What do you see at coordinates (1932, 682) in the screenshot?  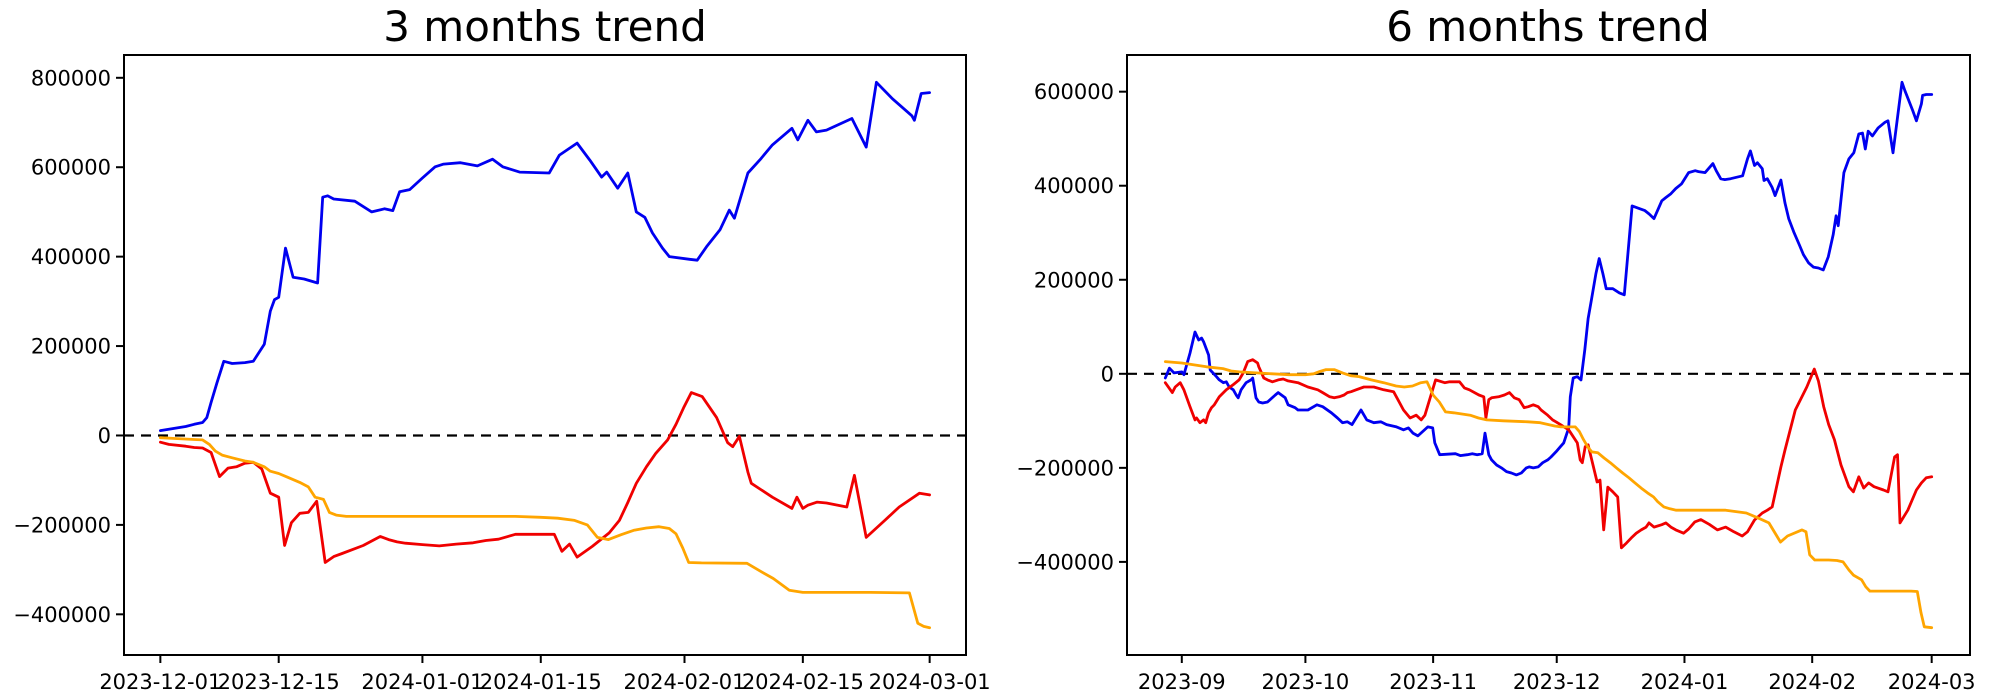 I see `x-tick-label: 2024-03` at bounding box center [1932, 682].